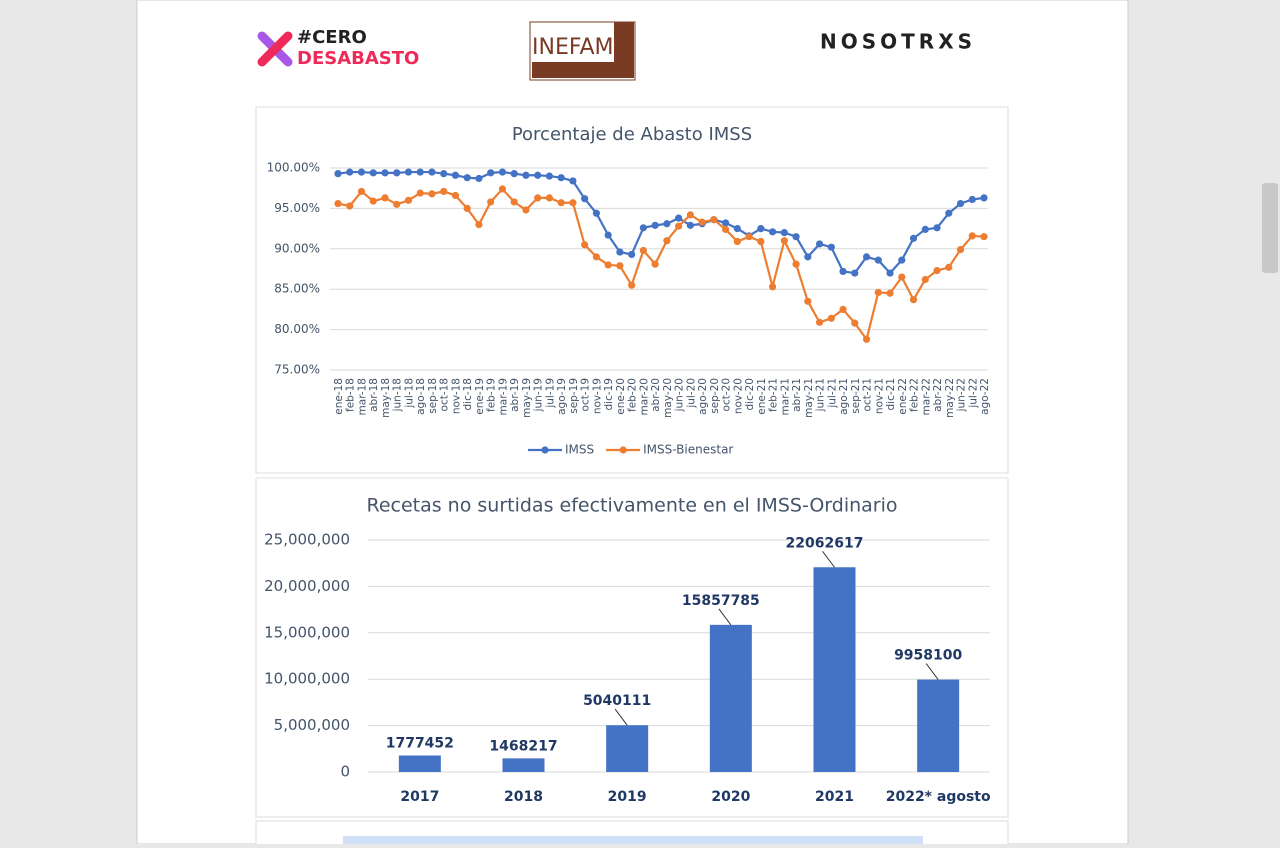 The height and width of the screenshot is (848, 1280). What do you see at coordinates (523, 746) in the screenshot?
I see `data-label: 1468217` at bounding box center [523, 746].